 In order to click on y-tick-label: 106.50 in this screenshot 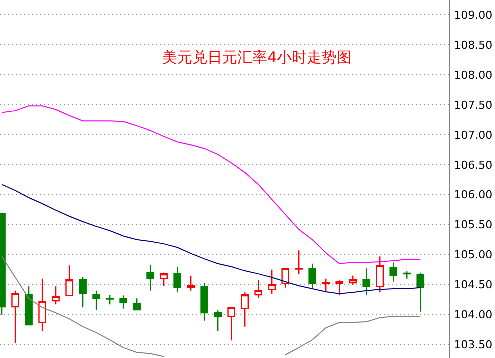, I will do `click(473, 165)`.